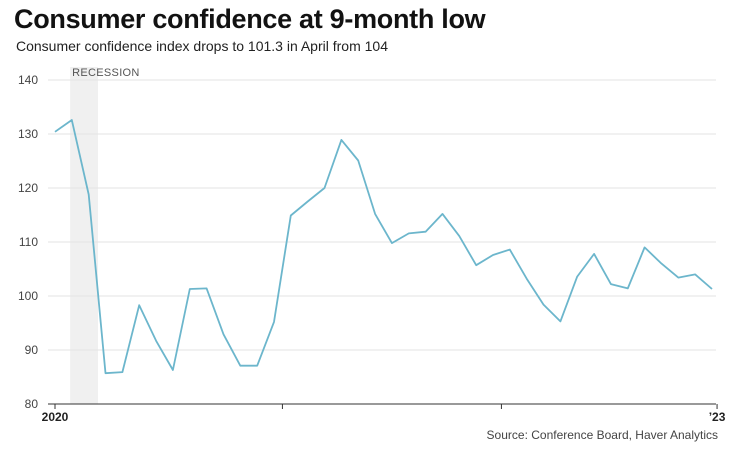  I want to click on y-tick-label: 130, so click(28, 134).